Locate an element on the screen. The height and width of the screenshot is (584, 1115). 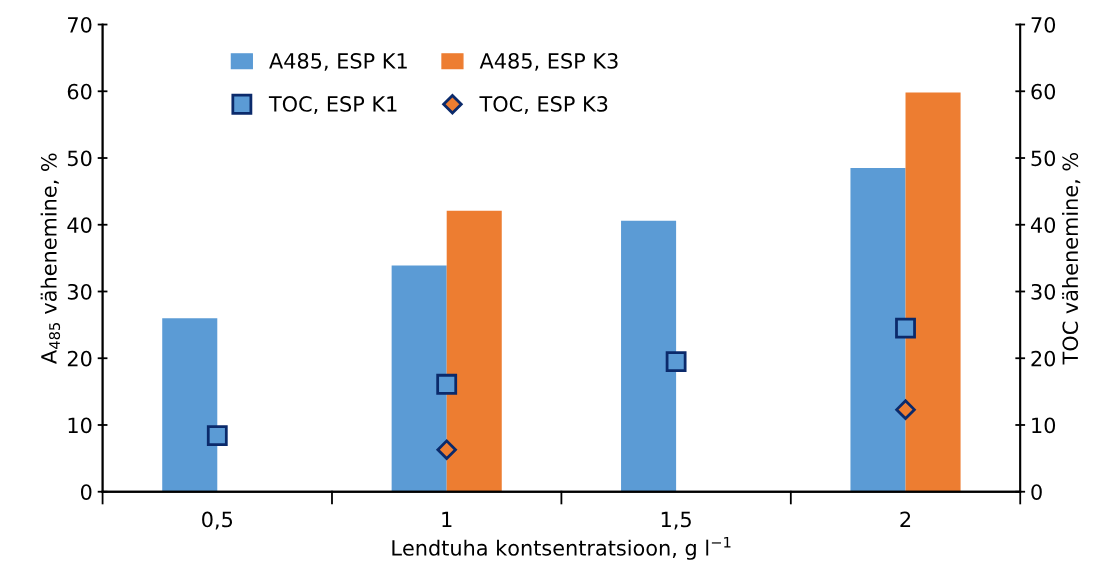
y-tick-label: 40 is located at coordinates (79, 225).